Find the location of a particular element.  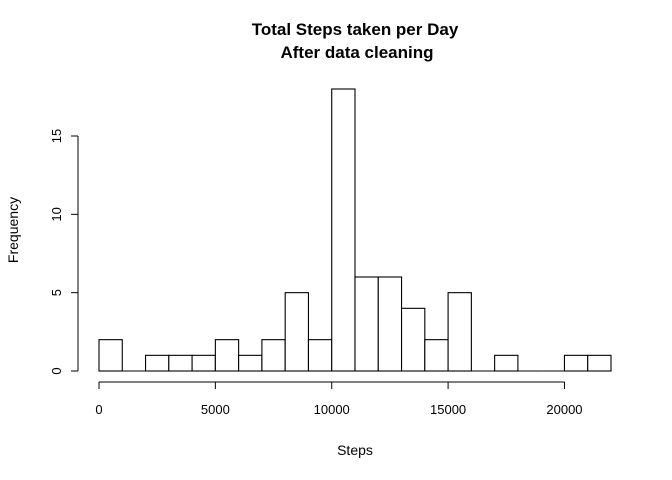

y-tick-label: 15 is located at coordinates (56, 136).